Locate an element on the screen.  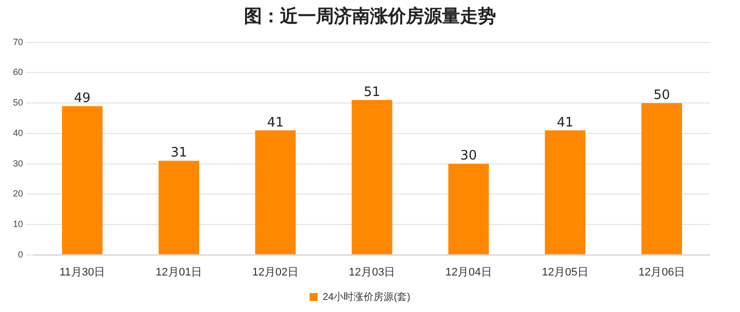
data-label: 31 is located at coordinates (179, 153).